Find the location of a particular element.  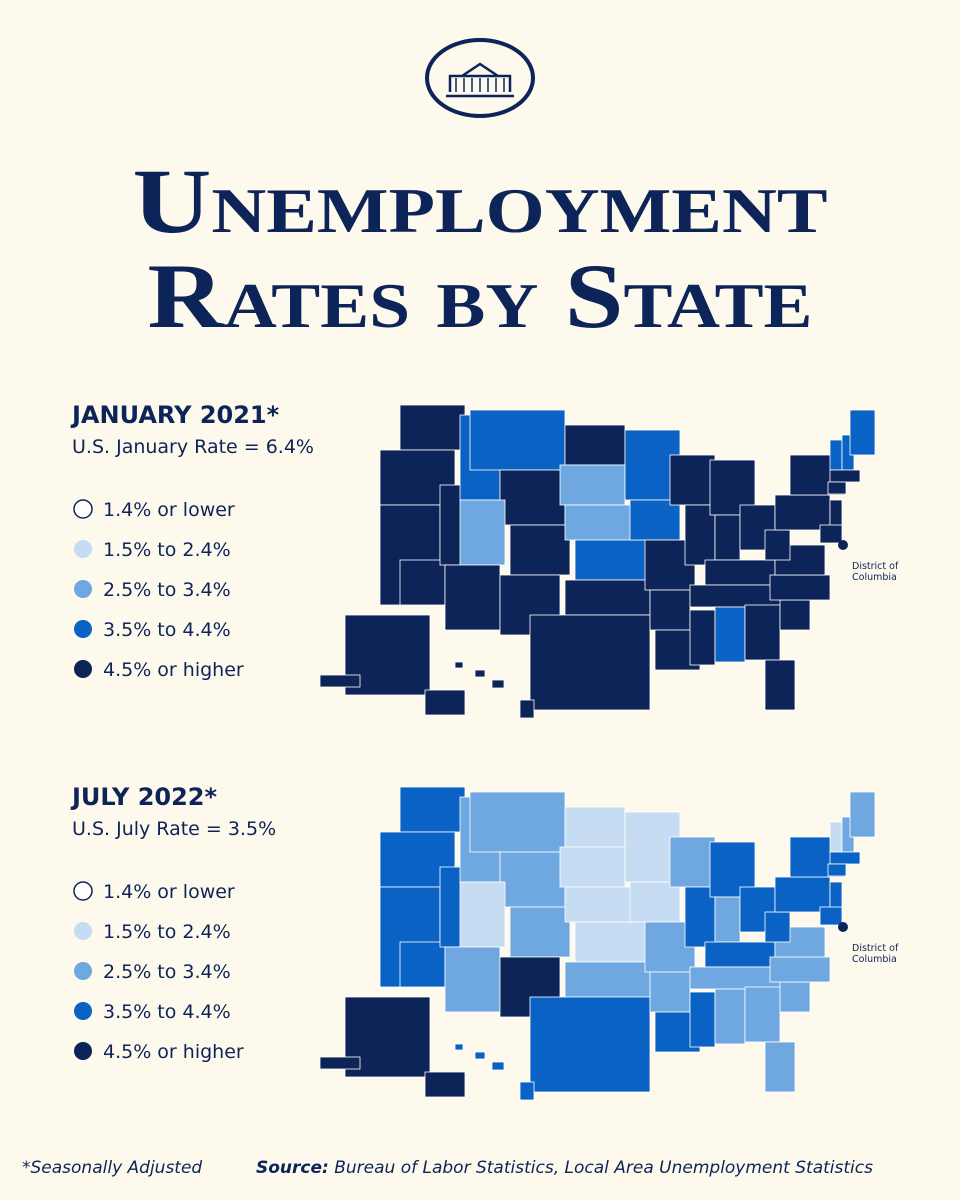

source-label: Source: is located at coordinates (292, 1168).